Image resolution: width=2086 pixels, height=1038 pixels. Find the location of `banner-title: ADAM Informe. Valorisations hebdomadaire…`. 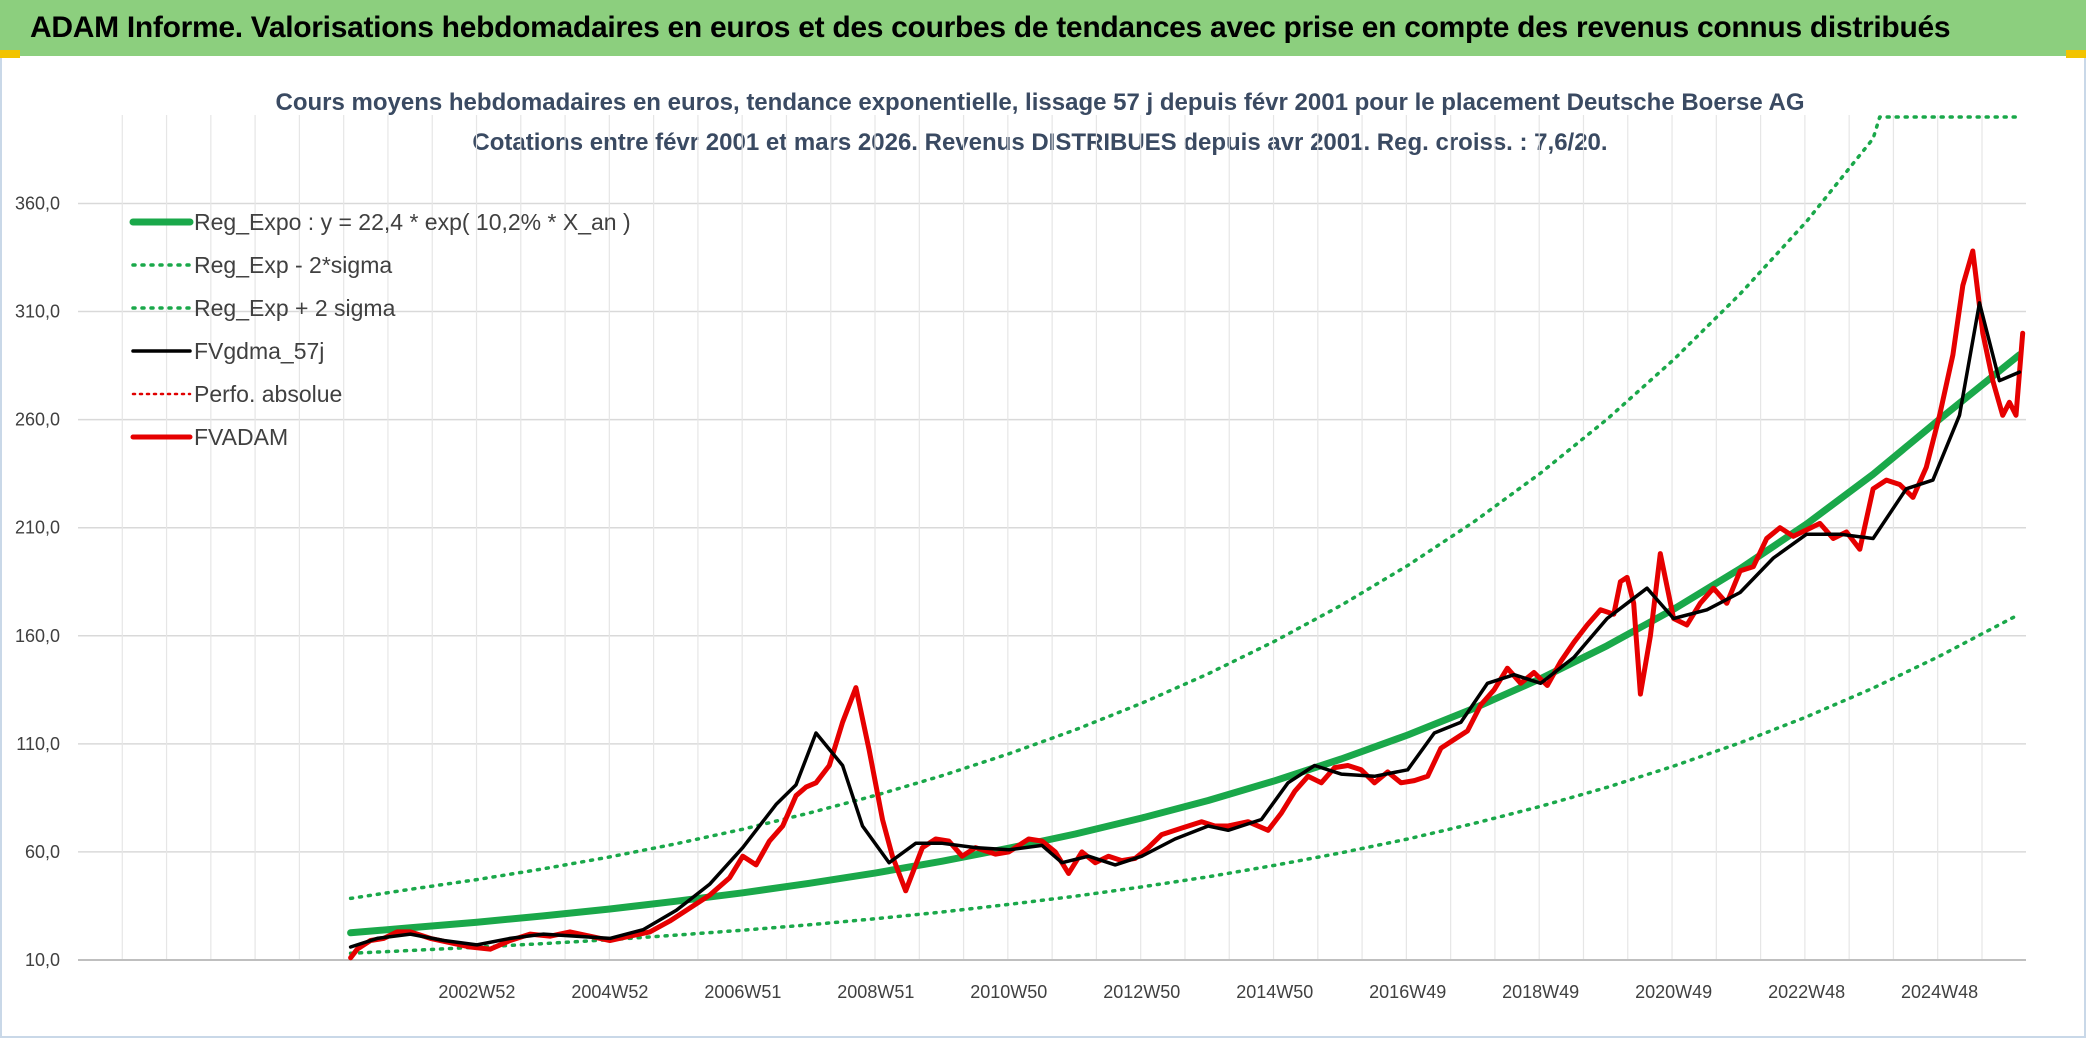

banner-title: ADAM Informe. Valorisations hebdomadaire… is located at coordinates (990, 27).